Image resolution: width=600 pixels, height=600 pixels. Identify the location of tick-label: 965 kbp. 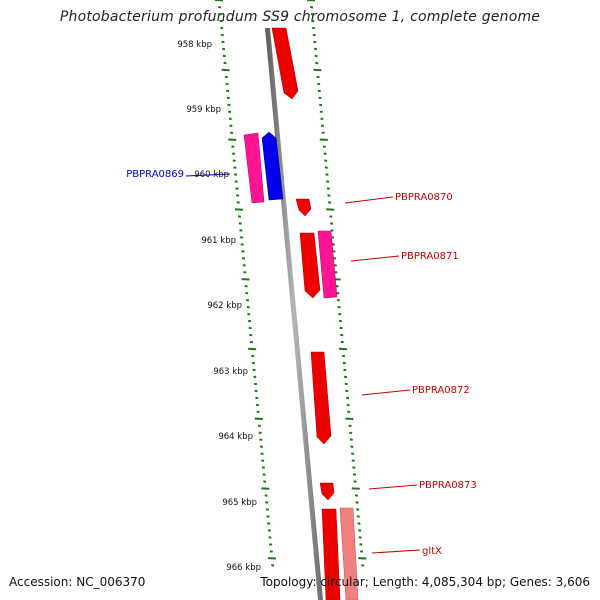
(239, 503).